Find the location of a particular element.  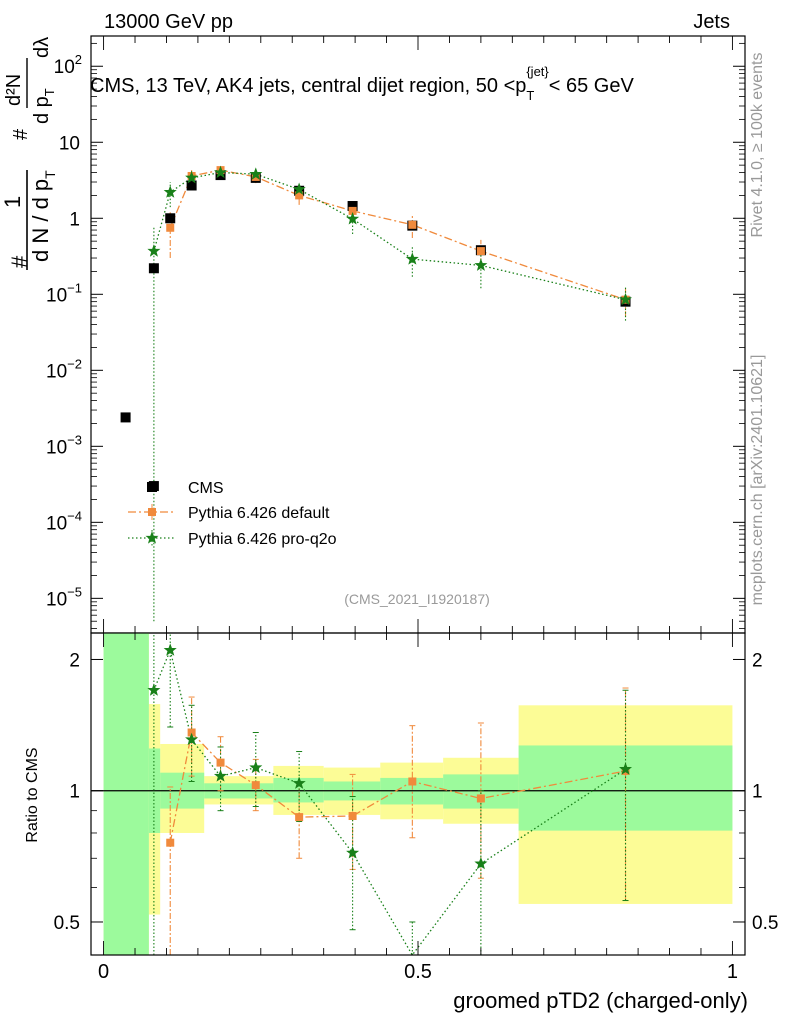

main-line-proq2o is located at coordinates (389, 236).